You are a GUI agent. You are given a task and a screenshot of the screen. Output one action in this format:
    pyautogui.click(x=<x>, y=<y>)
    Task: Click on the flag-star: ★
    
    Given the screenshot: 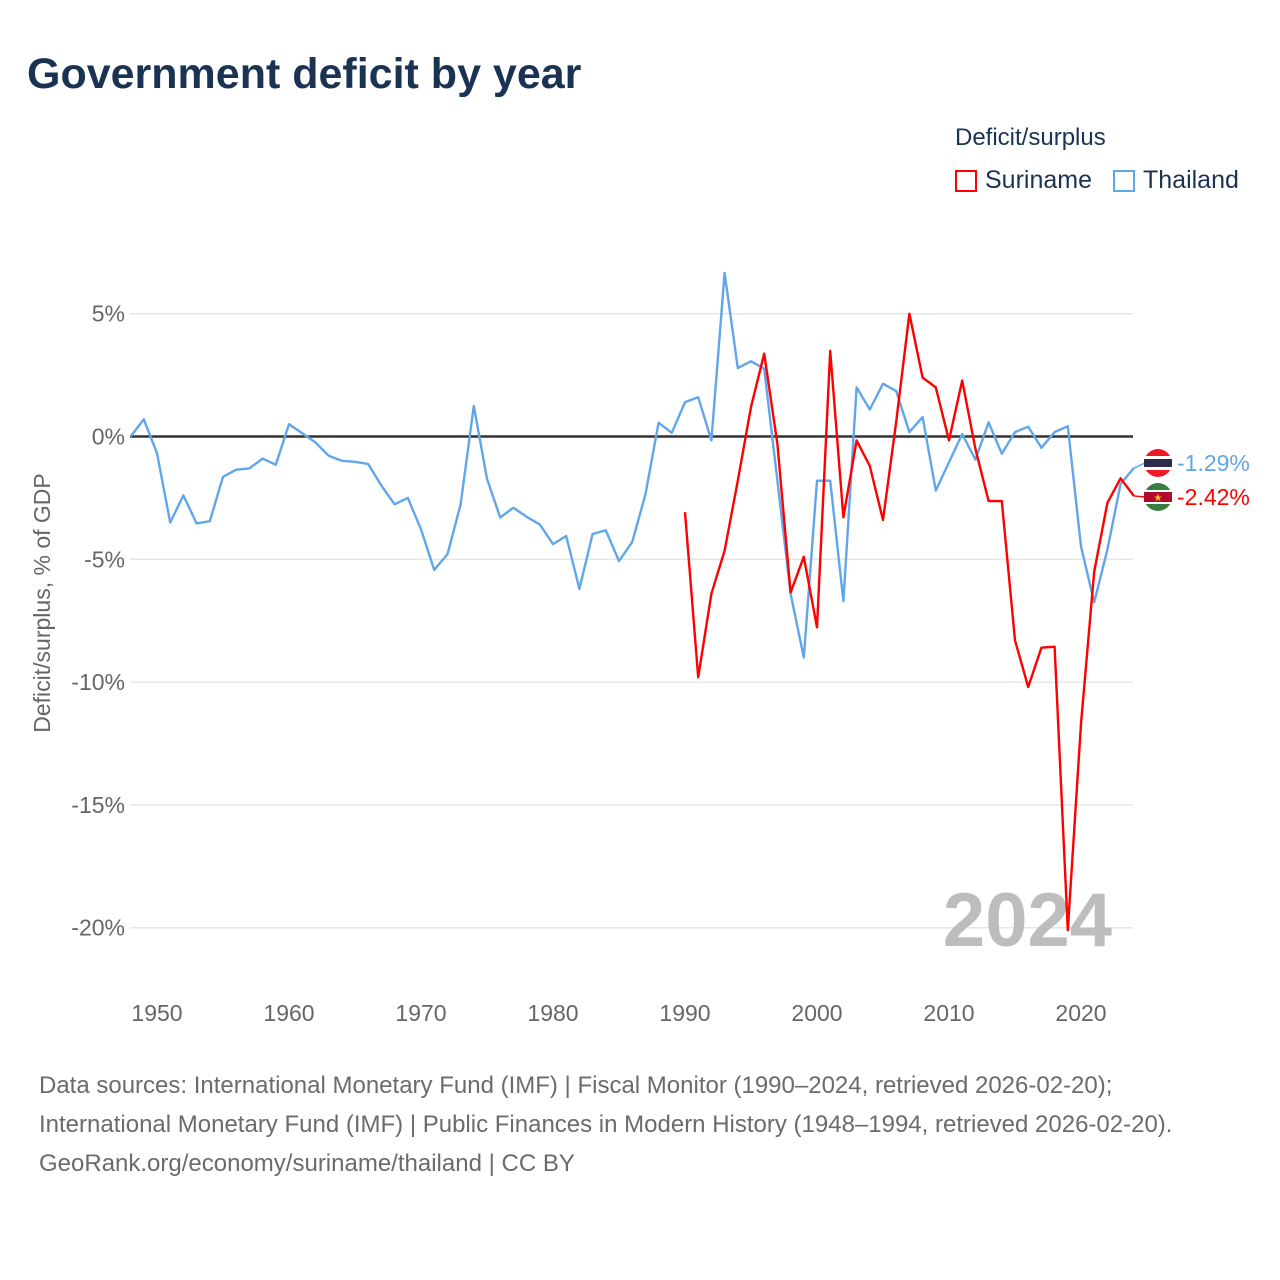 What is the action you would take?
    pyautogui.click(x=1158, y=498)
    